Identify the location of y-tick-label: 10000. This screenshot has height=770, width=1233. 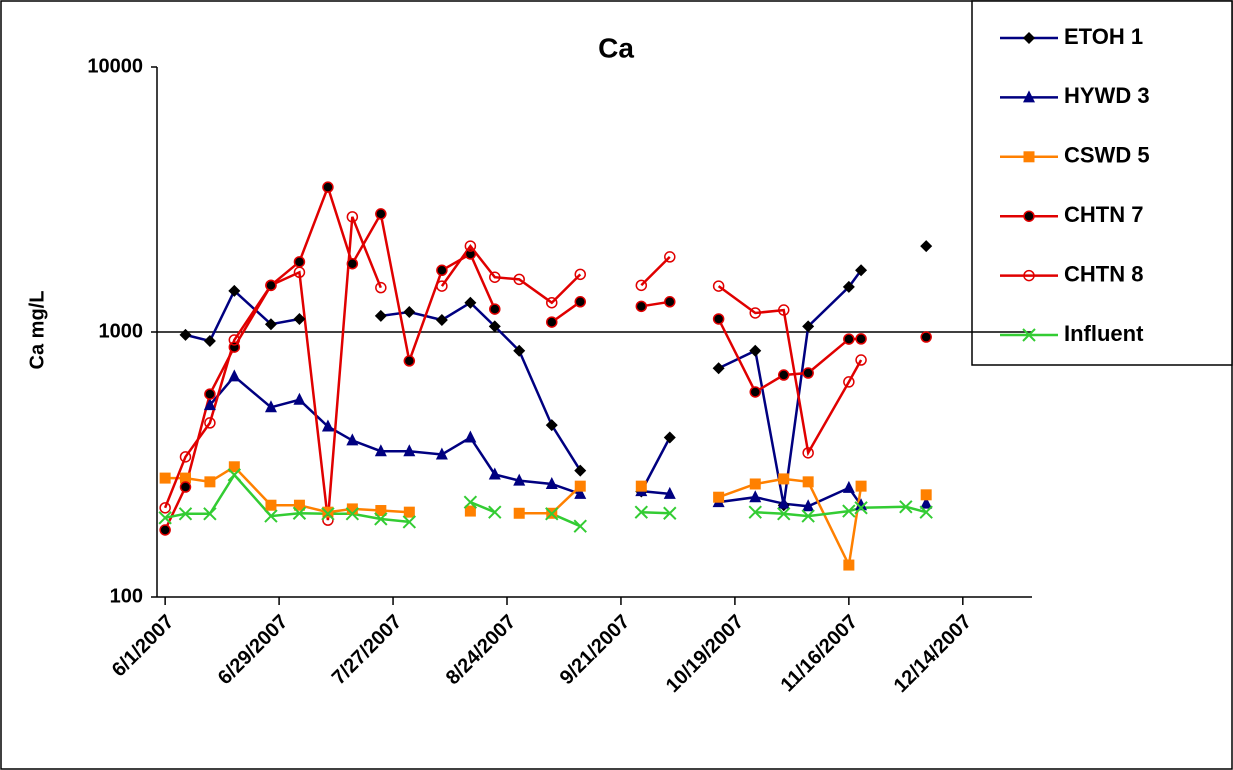
(115, 66).